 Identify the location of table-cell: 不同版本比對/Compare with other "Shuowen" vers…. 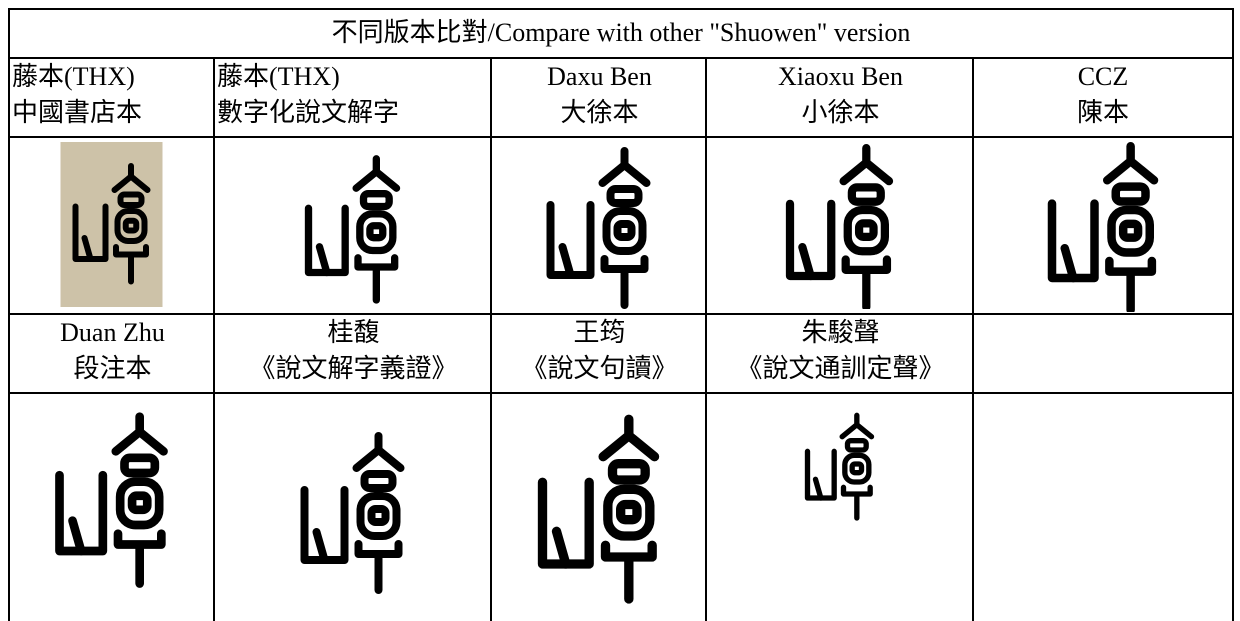
(621, 33).